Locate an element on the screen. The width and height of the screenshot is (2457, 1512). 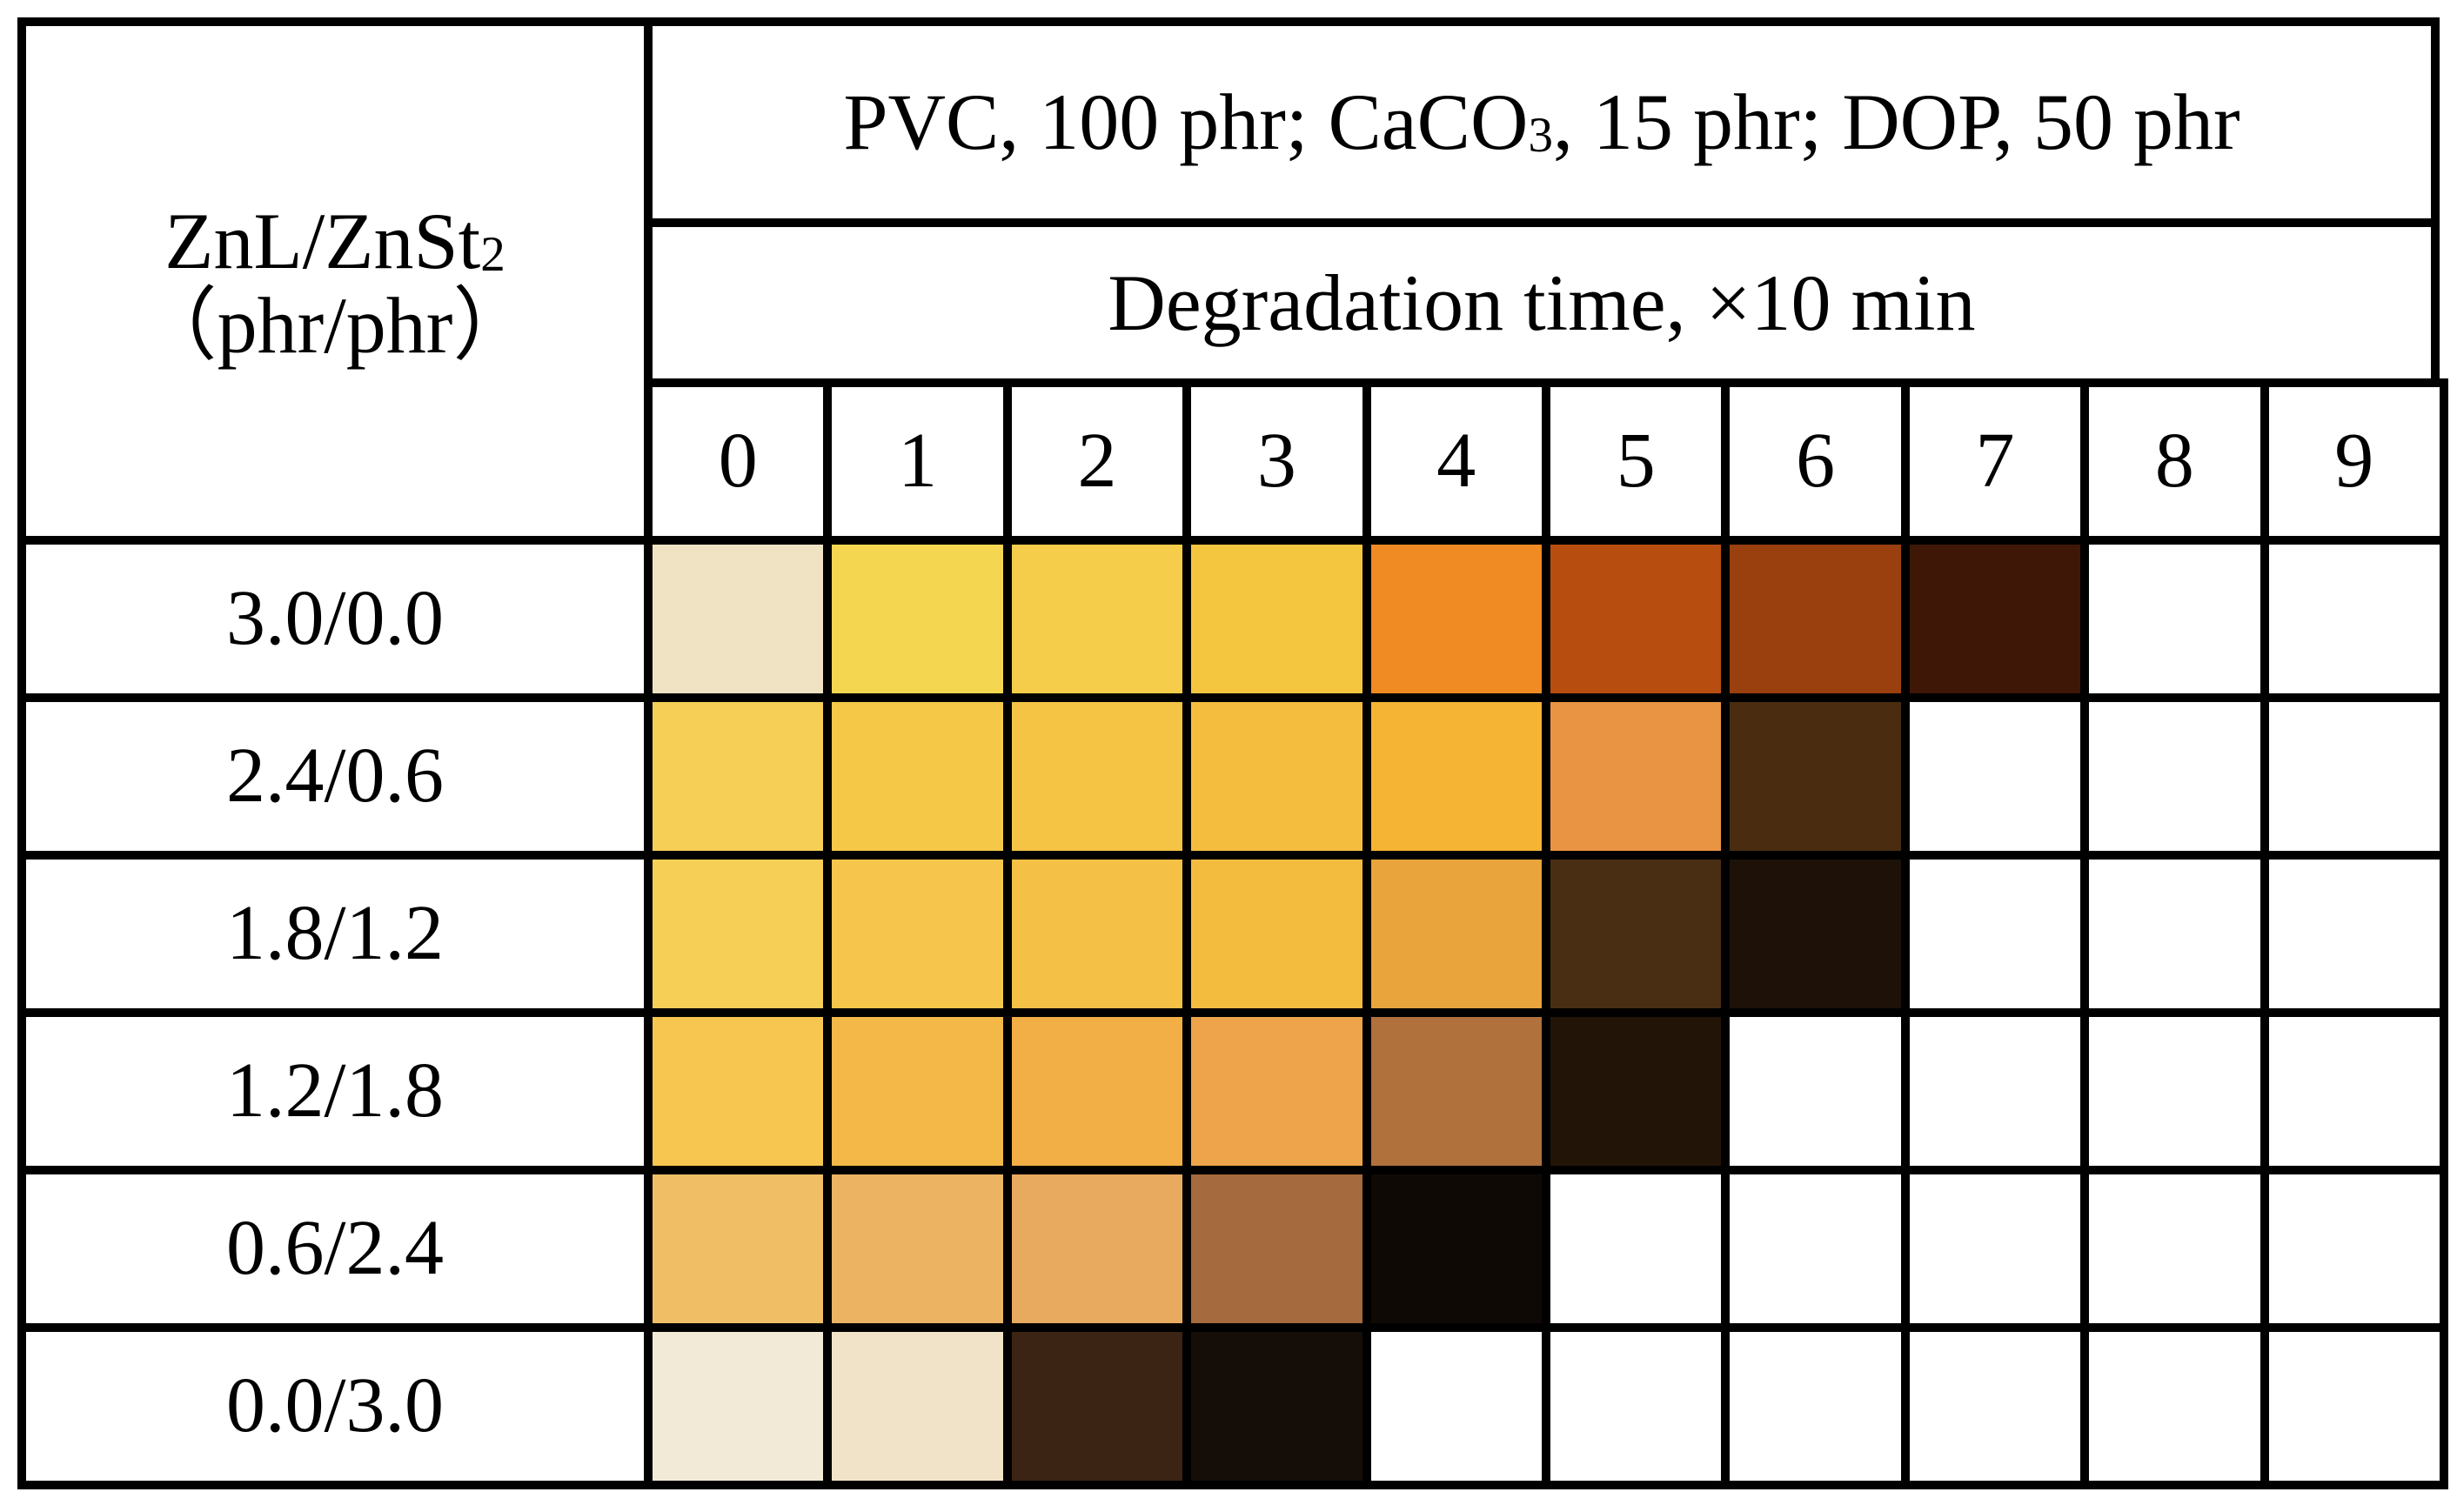
time-column-3: 3 is located at coordinates (1276, 462).